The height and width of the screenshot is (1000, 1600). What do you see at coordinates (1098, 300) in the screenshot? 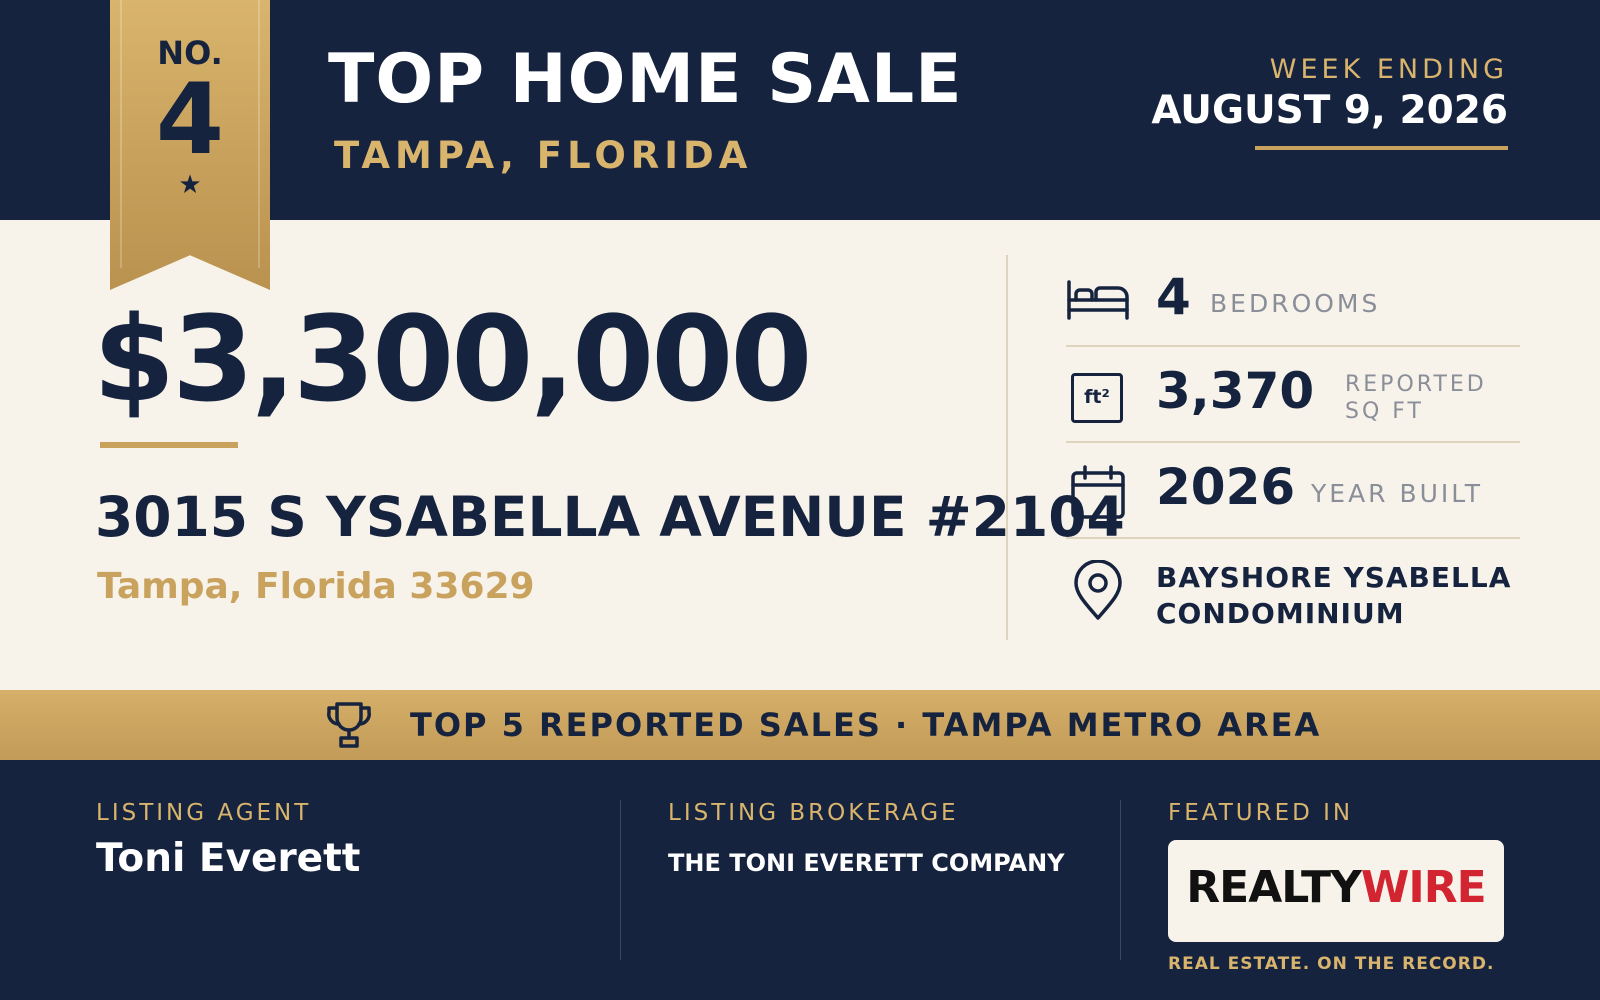
I see `bed-icon` at bounding box center [1098, 300].